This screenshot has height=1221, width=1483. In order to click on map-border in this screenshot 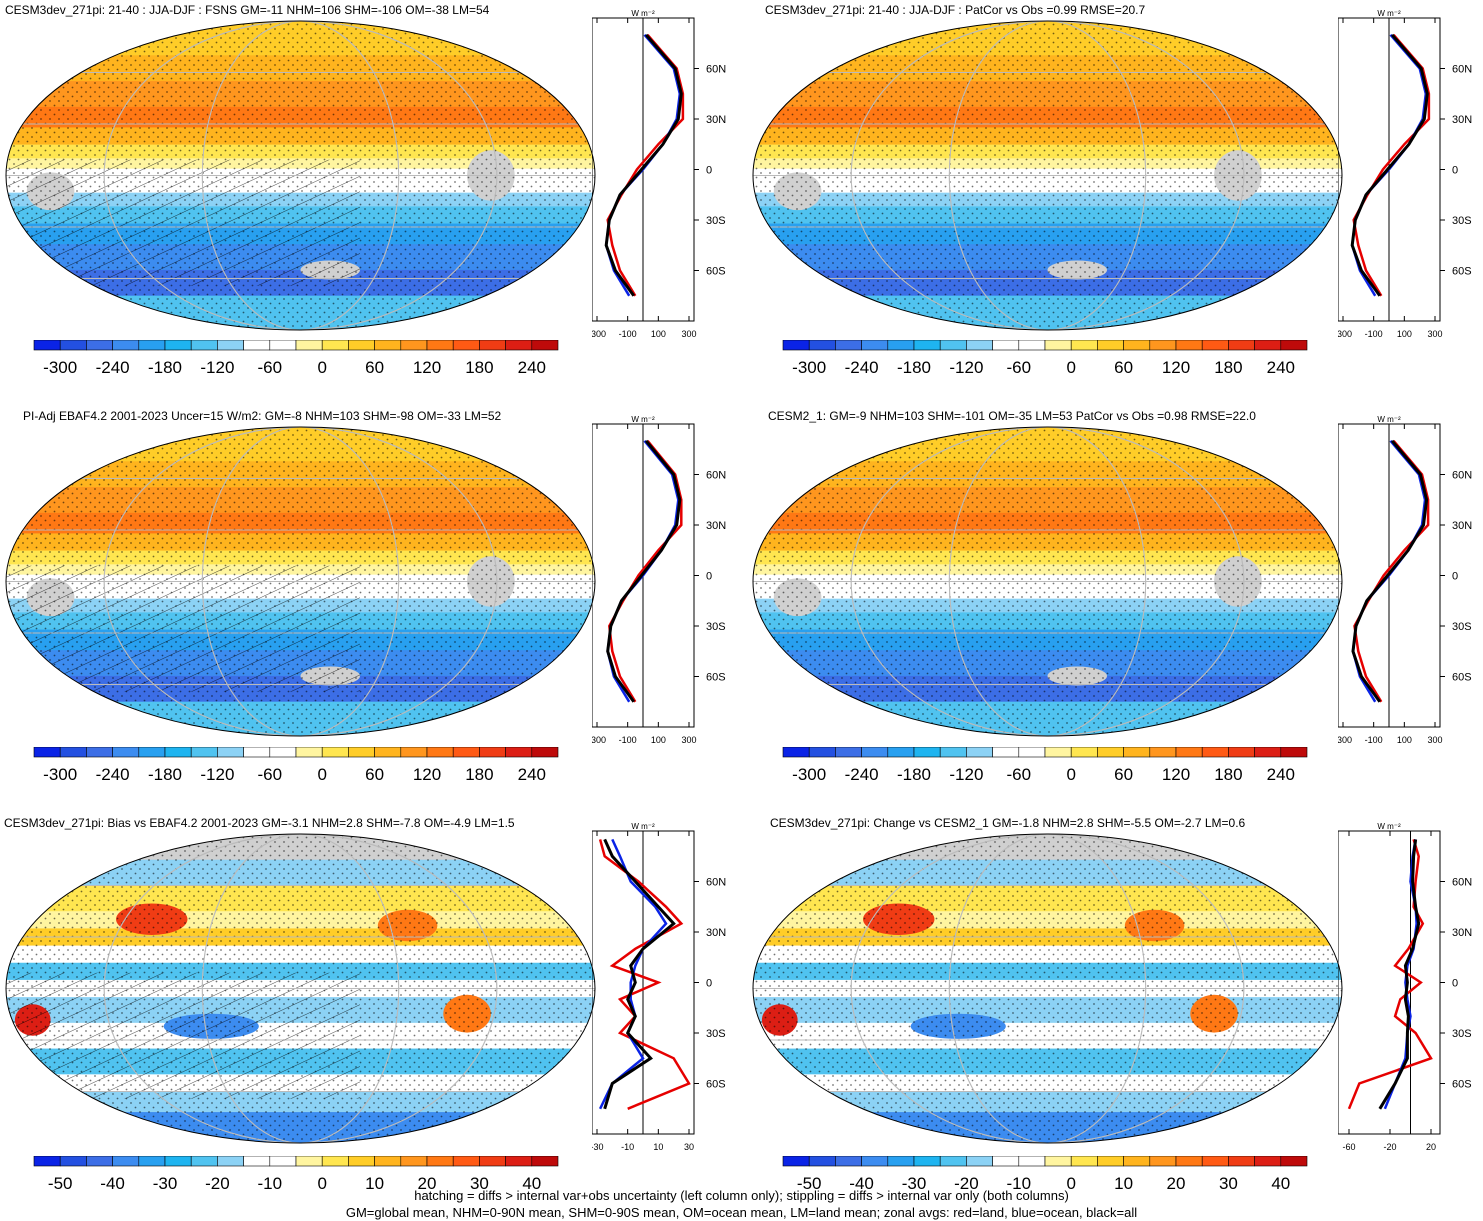, I will do `click(300, 175)`.